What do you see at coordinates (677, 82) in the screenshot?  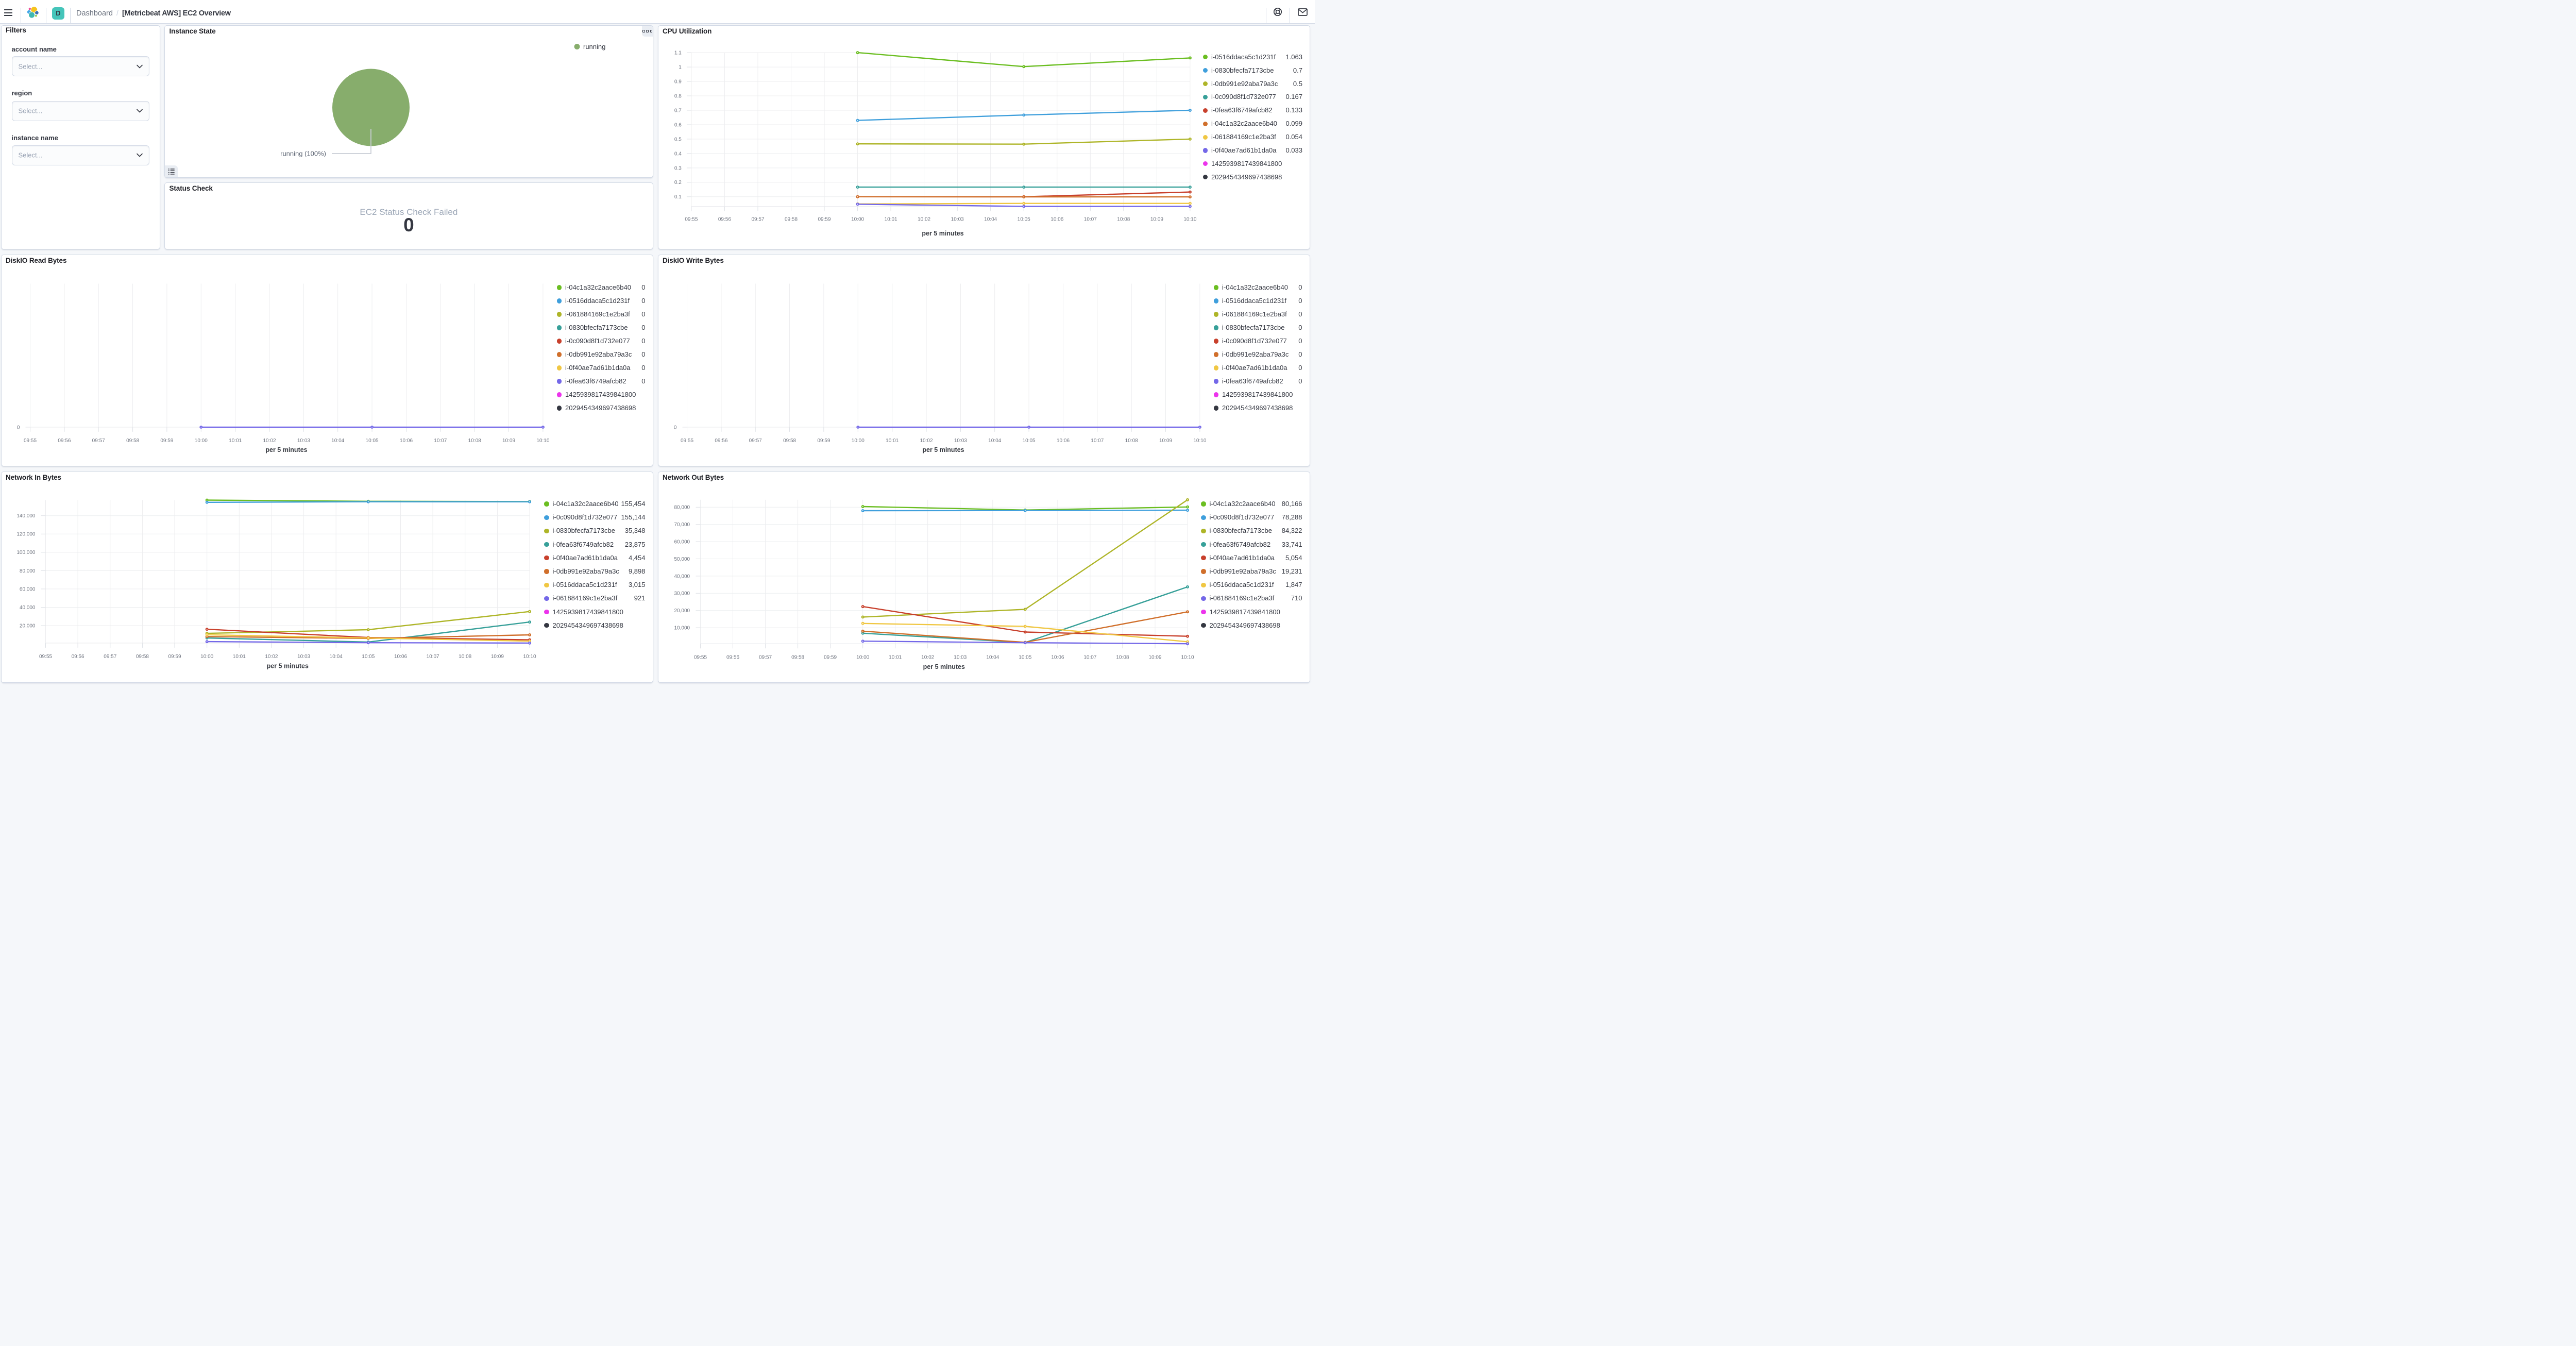 I see `svg-text: 0.9` at bounding box center [677, 82].